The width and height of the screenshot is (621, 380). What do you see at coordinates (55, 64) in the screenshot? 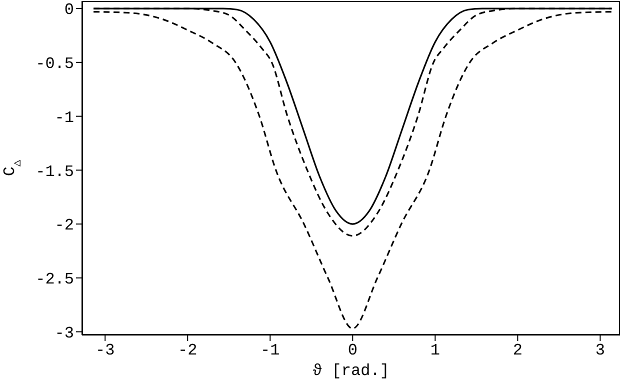
I see `y-tick-label: -0.5` at bounding box center [55, 64].